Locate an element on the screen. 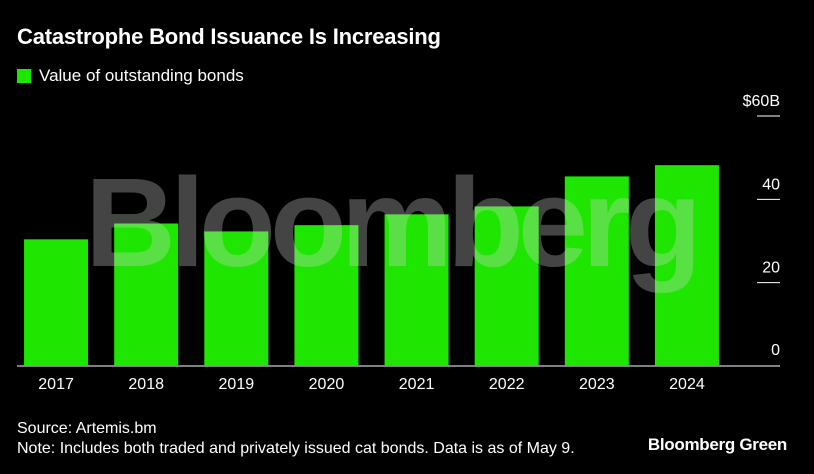  bloomberg-green-logo: Bloomberg Green is located at coordinates (717, 444).